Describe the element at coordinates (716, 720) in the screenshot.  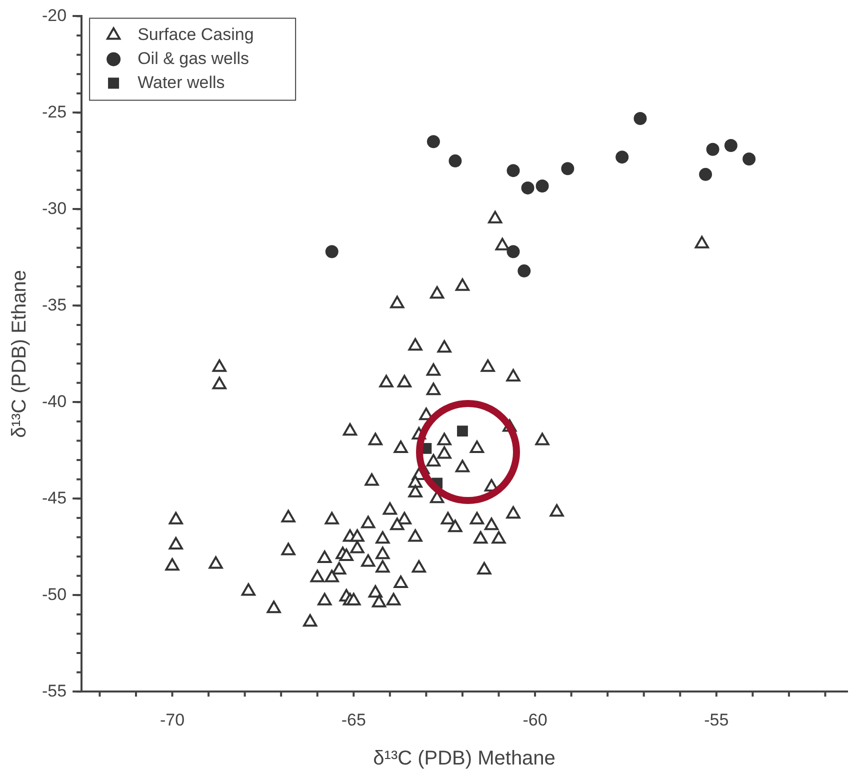
I see `x-tick-label: -55` at that location.